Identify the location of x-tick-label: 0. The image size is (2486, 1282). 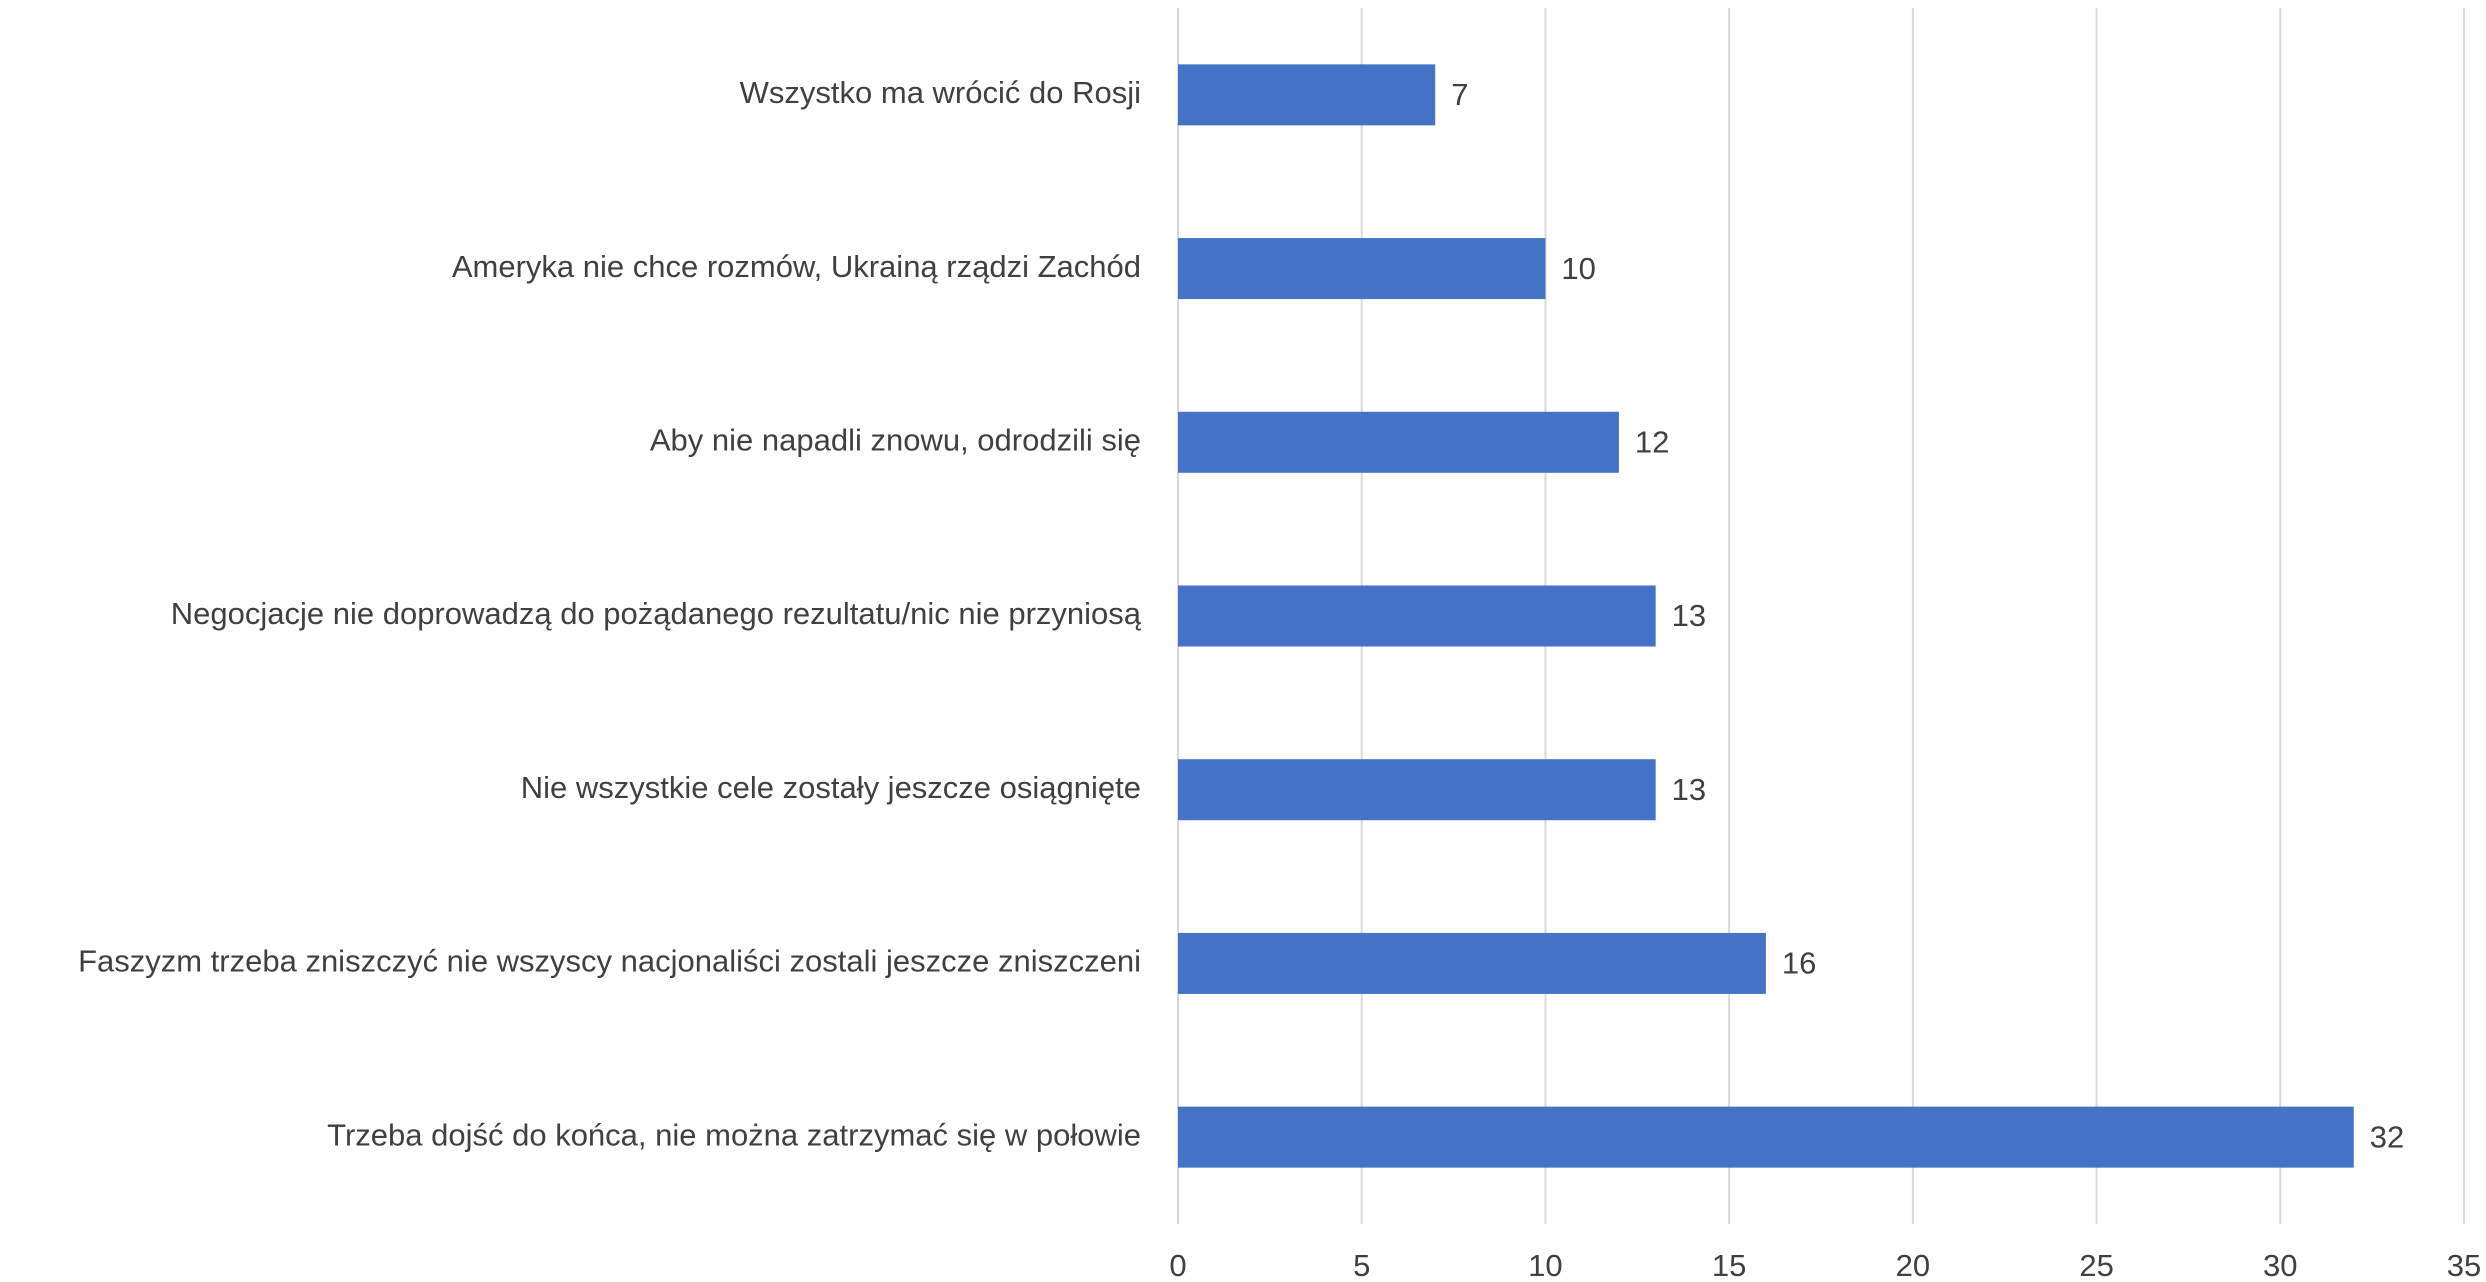
(1177, 1265).